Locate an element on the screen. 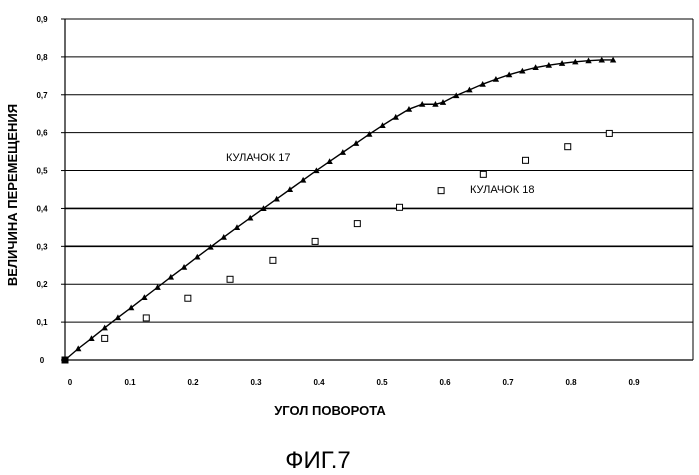 The image size is (699, 475). x-tick-label: 0.8 is located at coordinates (571, 382).